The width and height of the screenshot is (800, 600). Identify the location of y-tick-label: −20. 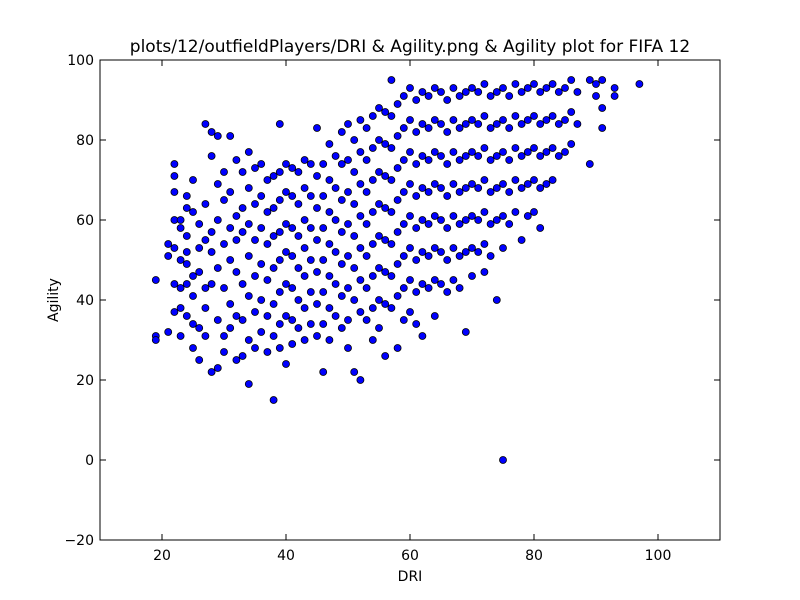
(79, 541).